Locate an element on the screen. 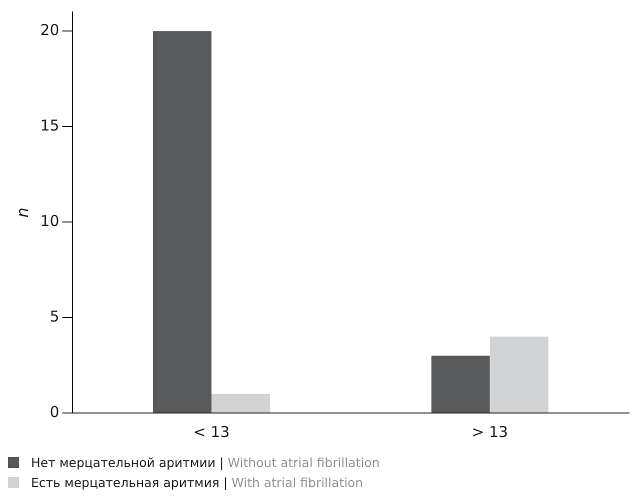 The height and width of the screenshot is (497, 637). y-tick-label: 5 is located at coordinates (55, 316).